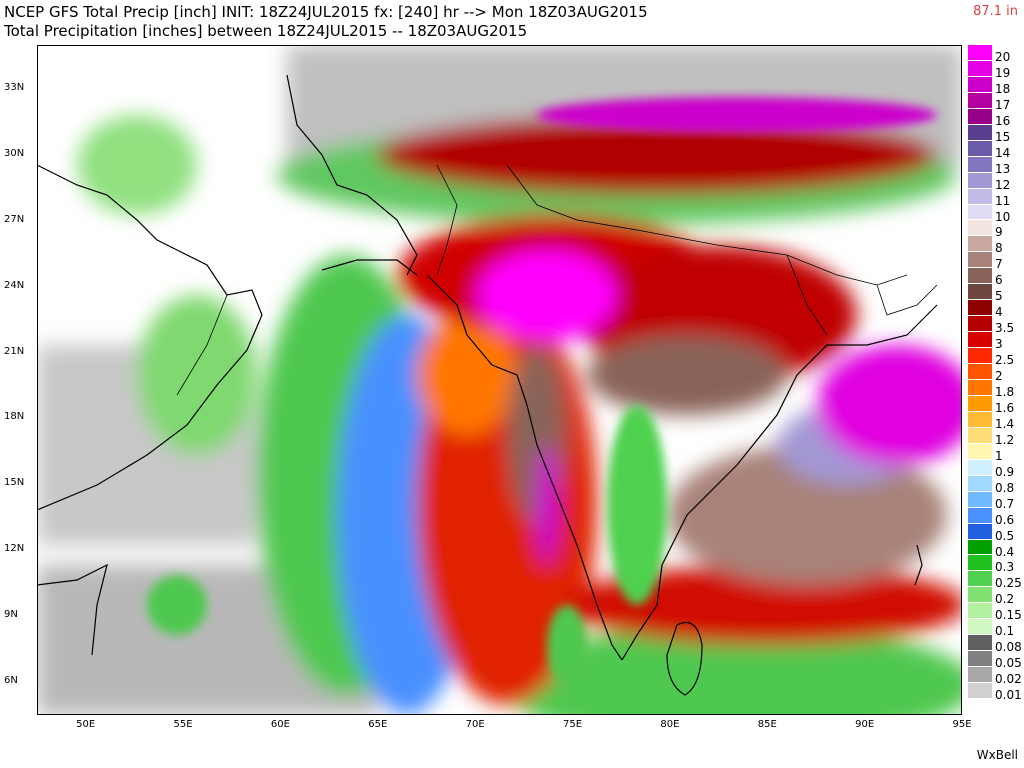 The height and width of the screenshot is (768, 1024). What do you see at coordinates (1005, 439) in the screenshot?
I see `colorbar-label: 1.2` at bounding box center [1005, 439].